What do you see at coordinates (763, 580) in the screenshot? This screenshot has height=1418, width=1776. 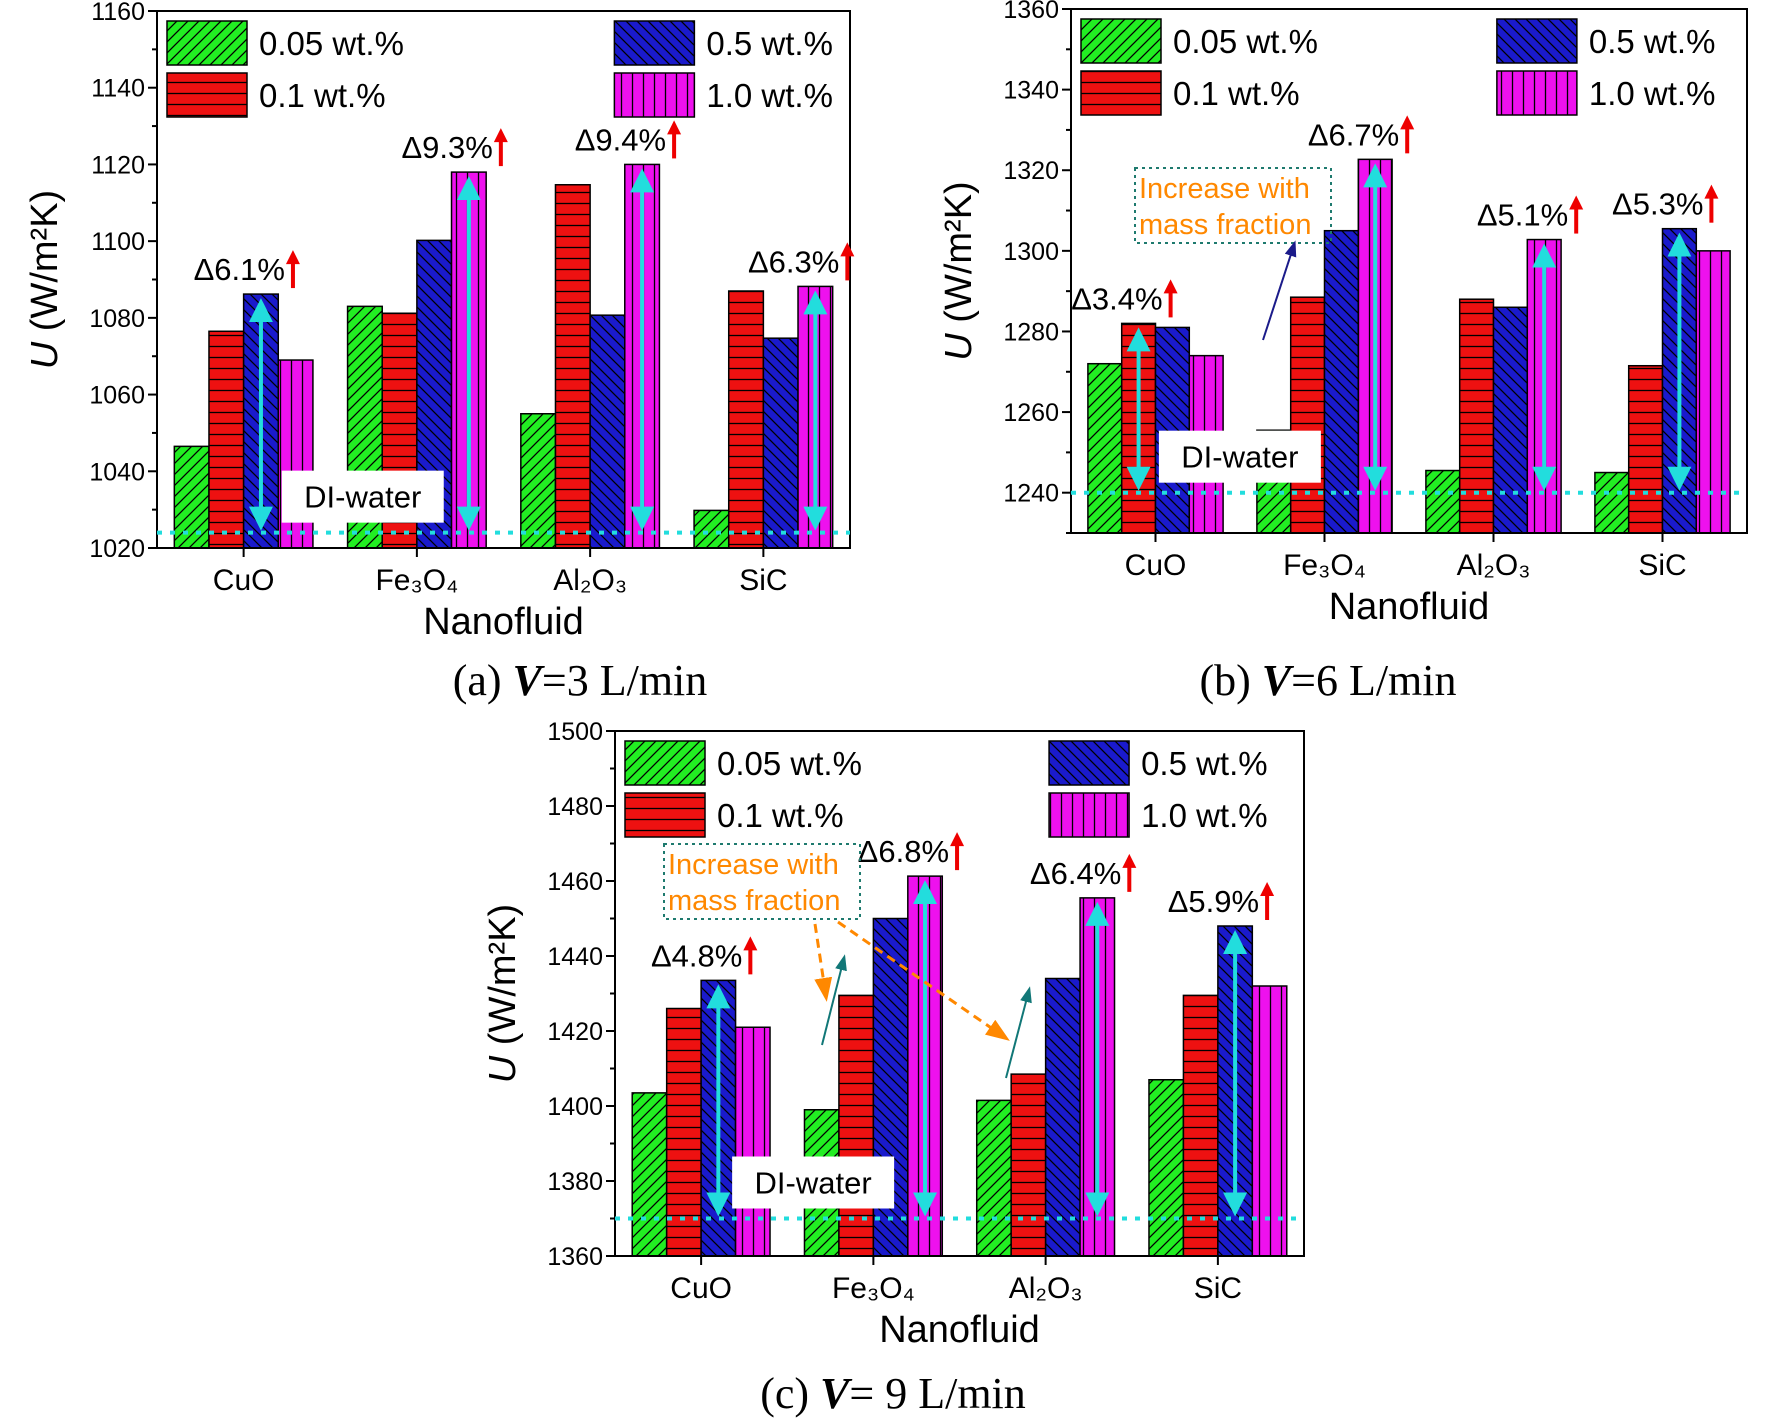 I see `x-tick-label: SiC` at bounding box center [763, 580].